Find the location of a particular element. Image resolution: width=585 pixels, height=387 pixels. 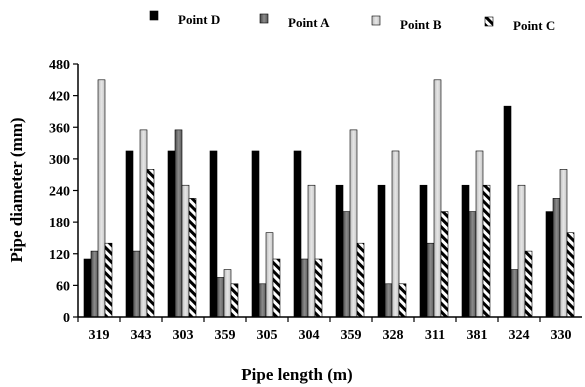

legend: Point D Point A Point B Point C is located at coordinates (352, 21).